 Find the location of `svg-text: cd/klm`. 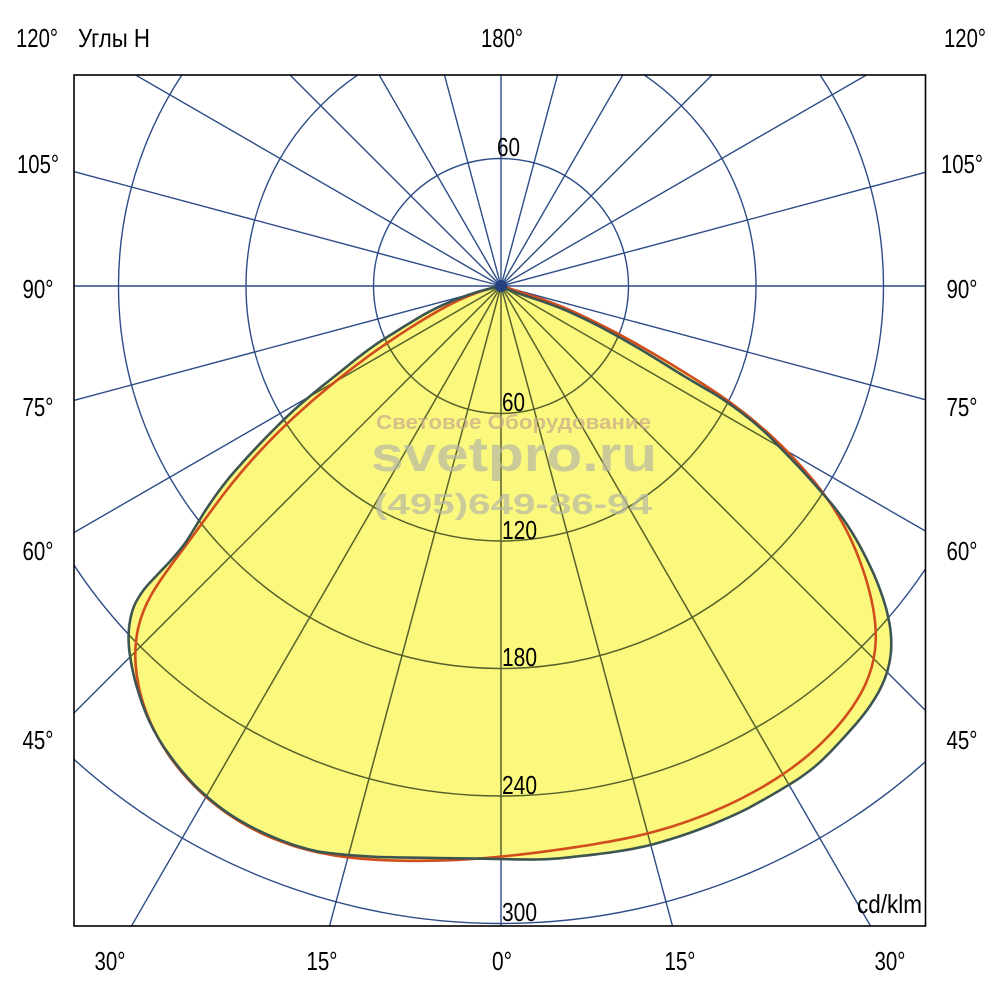

svg-text: cd/klm is located at coordinates (889, 904).